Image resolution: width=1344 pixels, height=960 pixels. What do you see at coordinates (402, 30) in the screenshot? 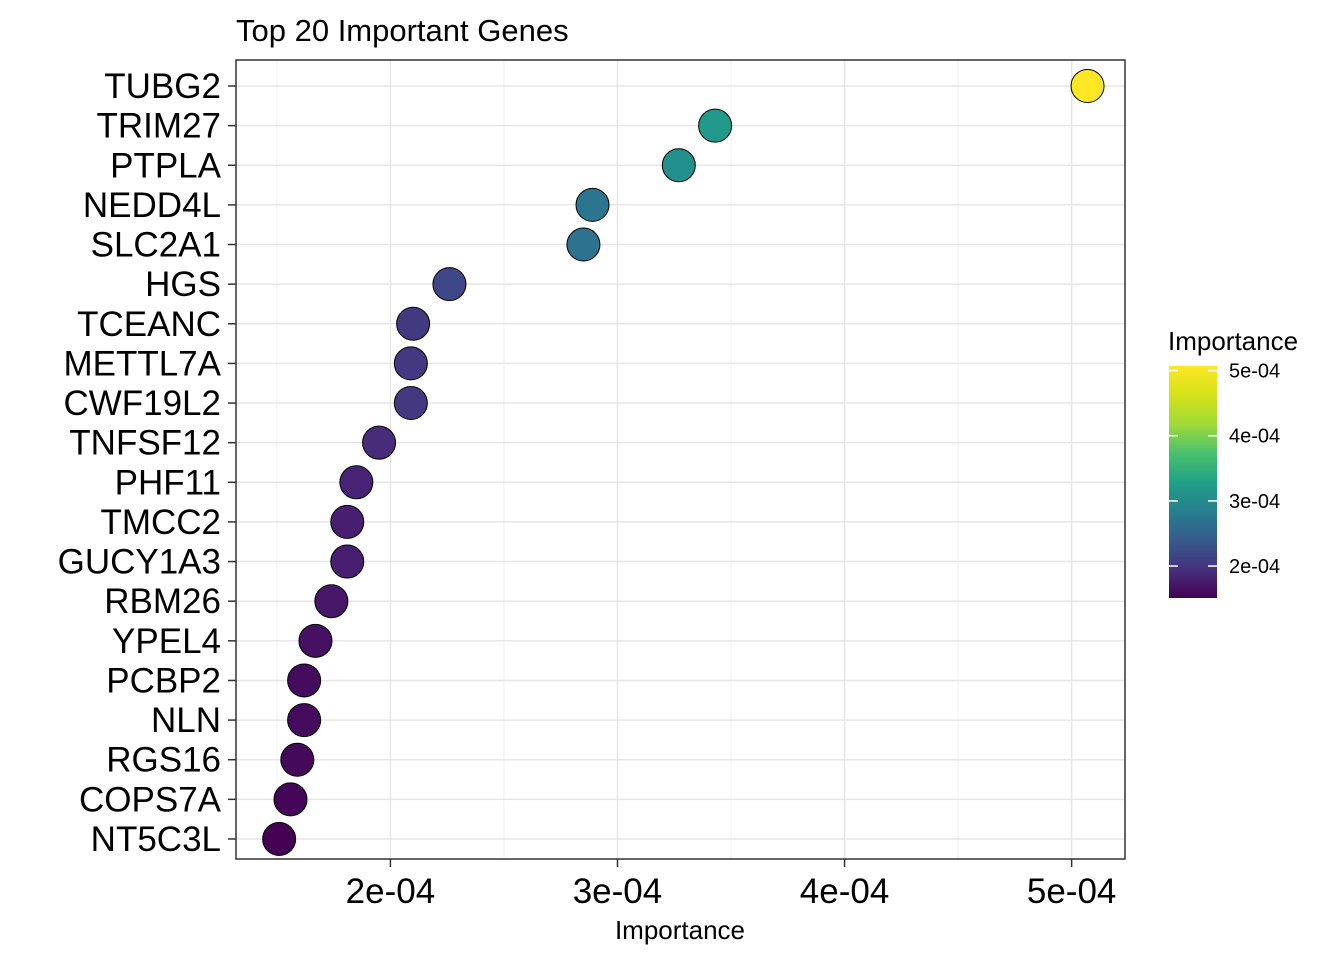
I see `chart-title: Top 20 Important Genes` at bounding box center [402, 30].